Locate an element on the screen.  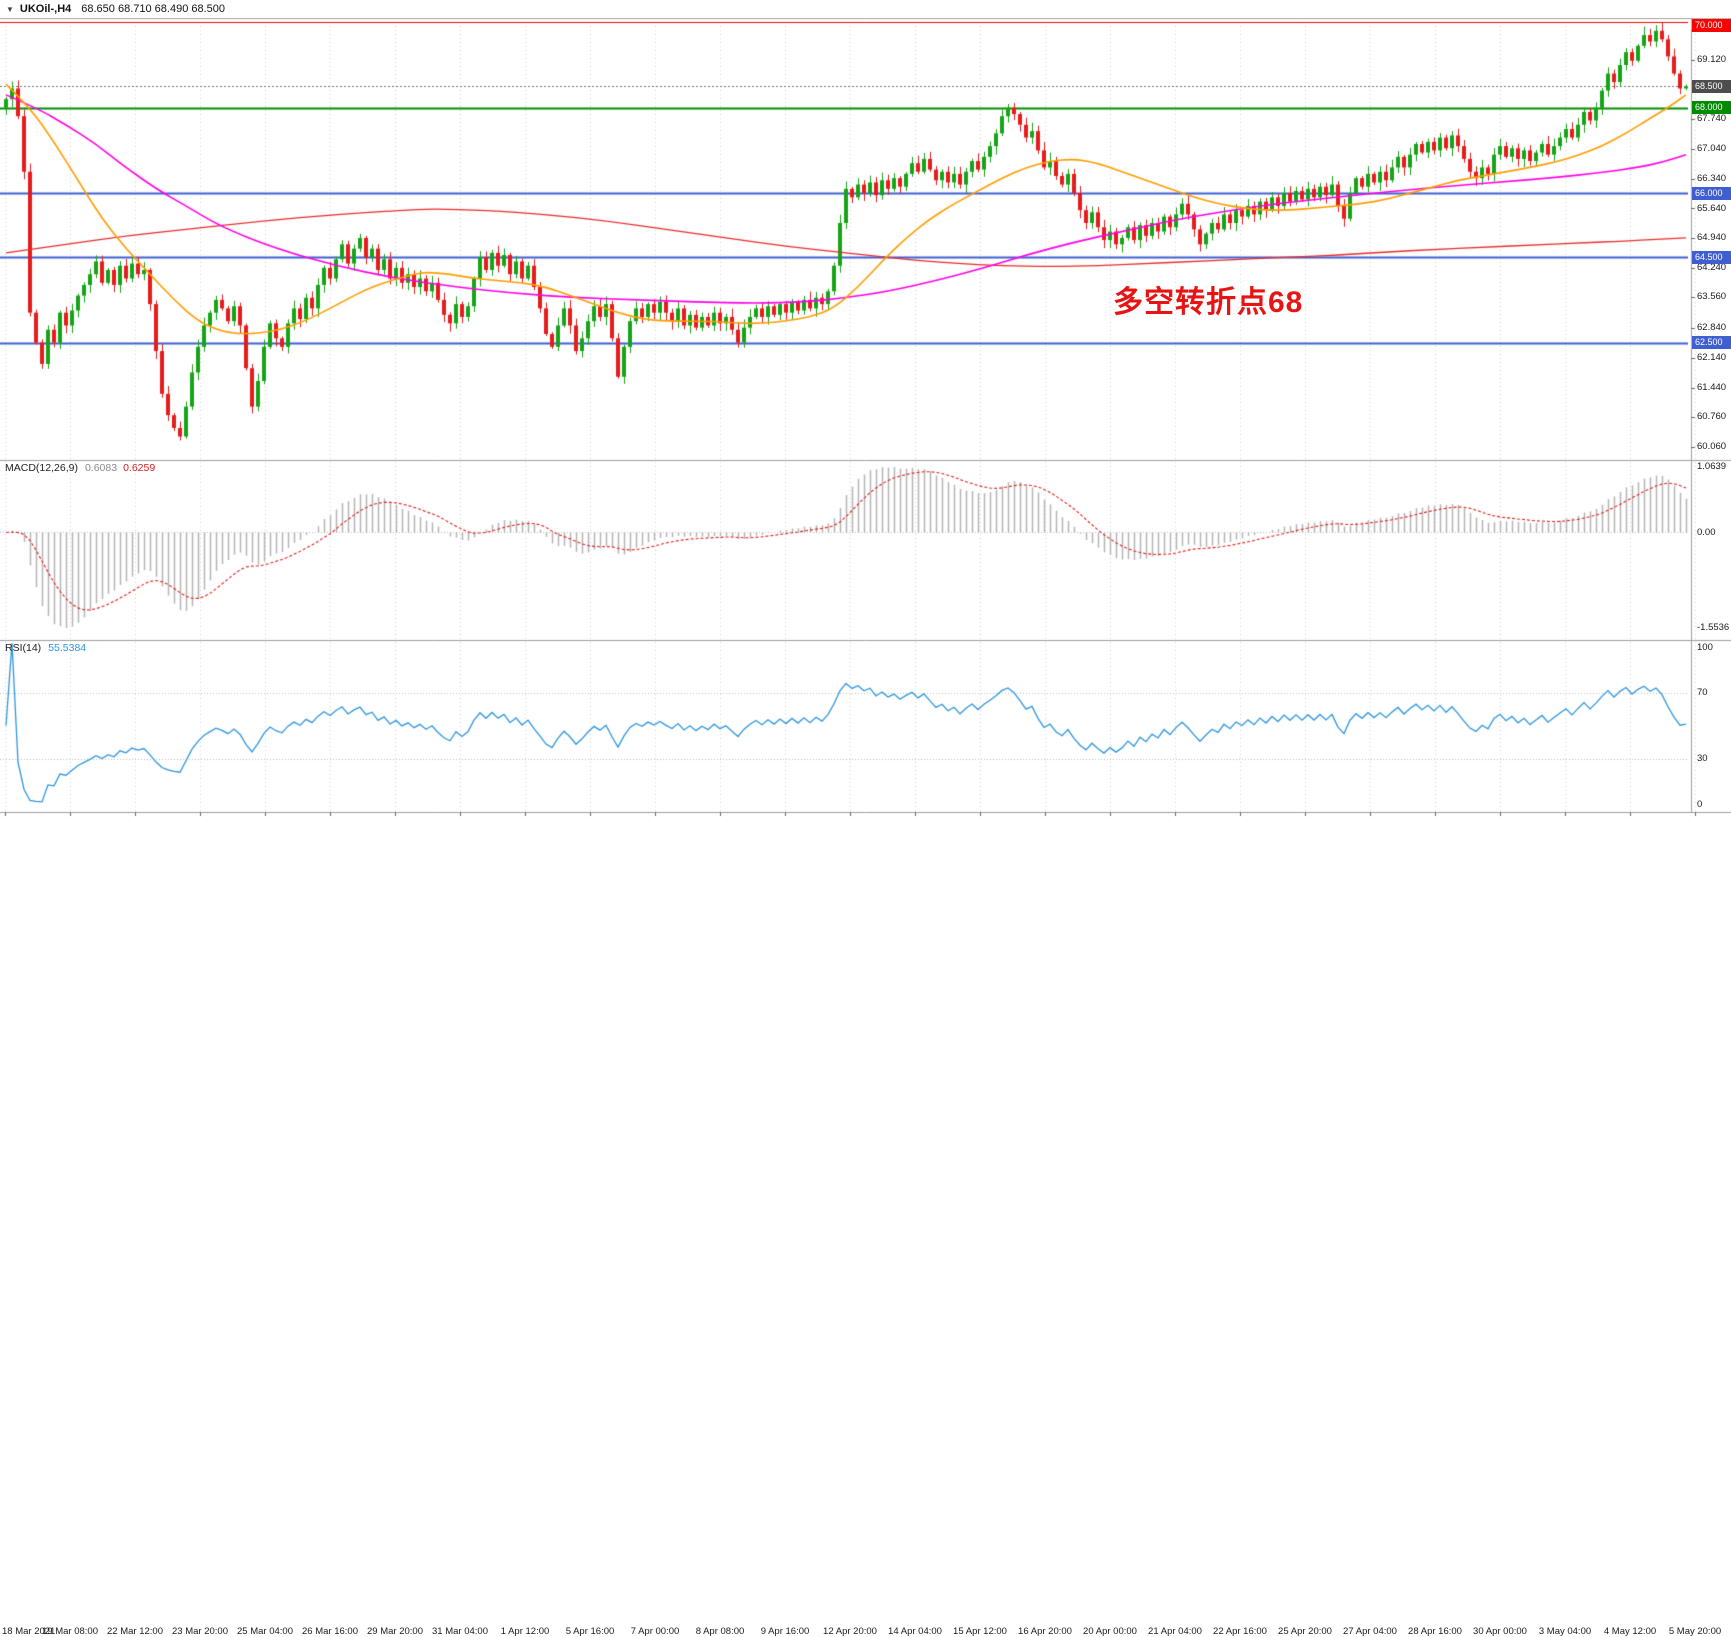
time-axis-label: 20 Apr 00:00 is located at coordinates (1110, 1631).